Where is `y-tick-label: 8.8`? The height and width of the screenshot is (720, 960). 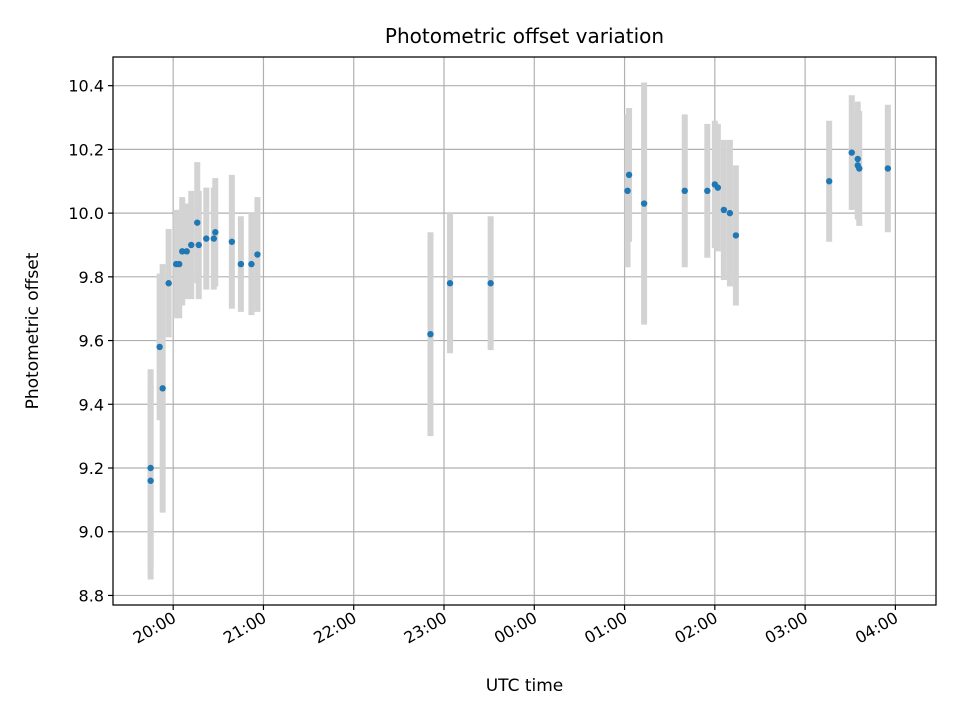
y-tick-label: 8.8 is located at coordinates (91, 595).